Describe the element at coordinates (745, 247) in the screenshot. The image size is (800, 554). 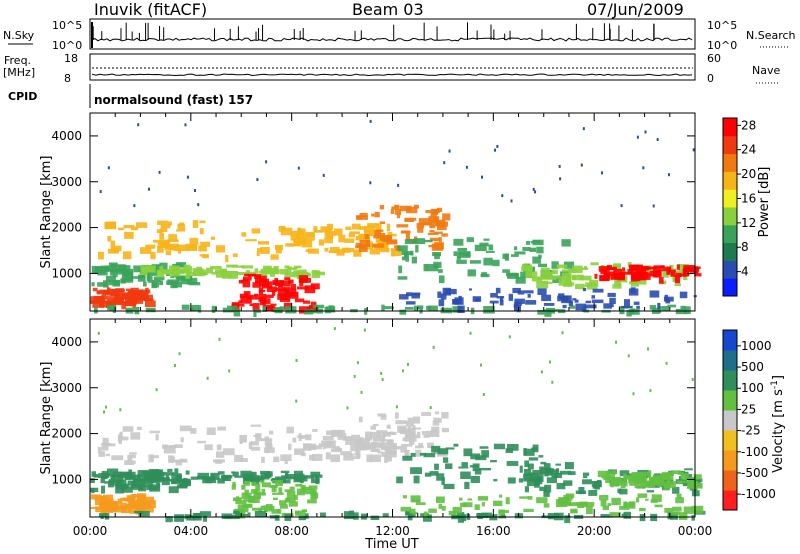
I see `colorbar-tick-label: 8` at that location.